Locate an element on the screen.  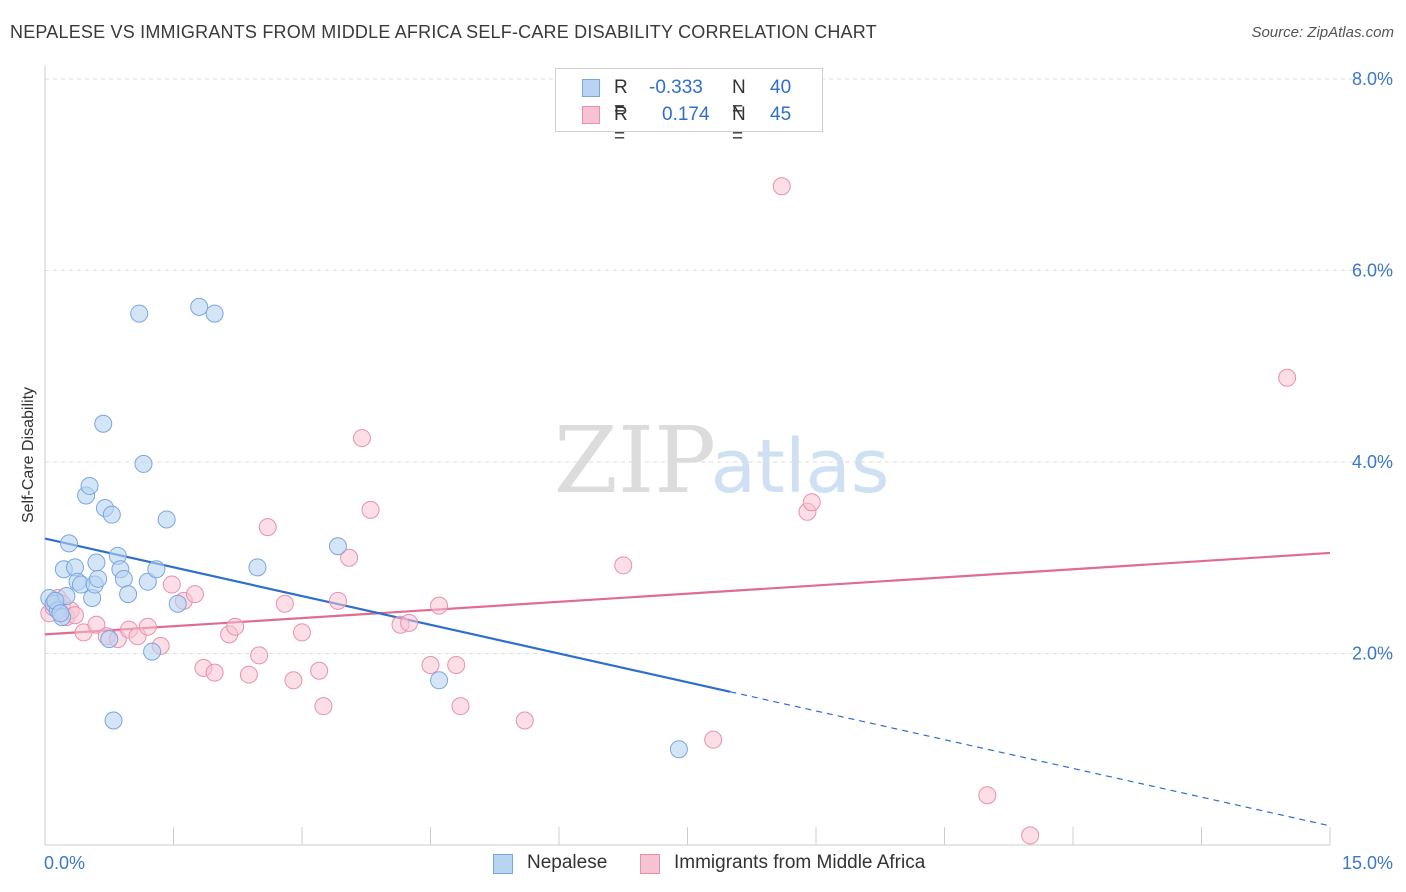
legend-r-value: 0.174 is located at coordinates (686, 114).